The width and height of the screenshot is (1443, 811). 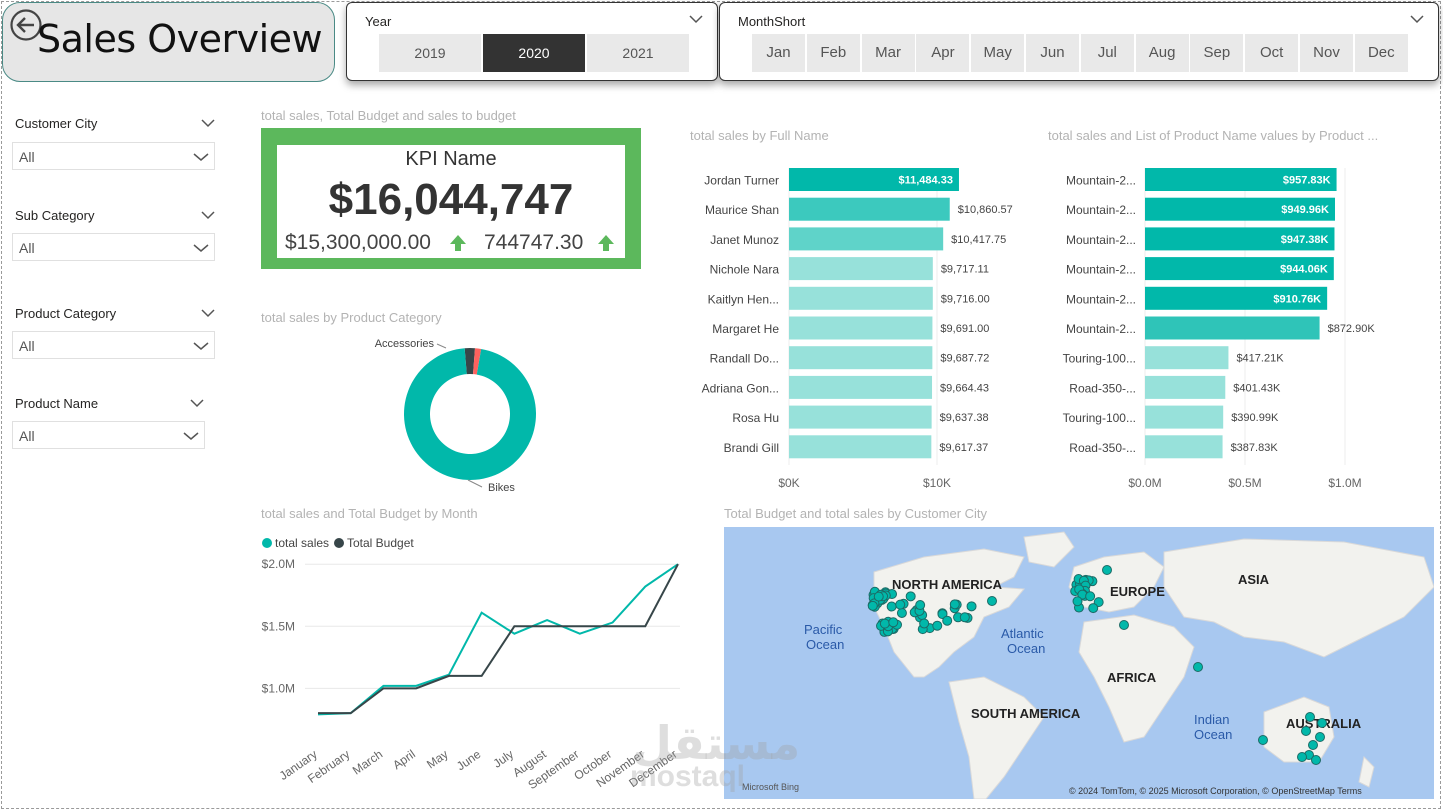 What do you see at coordinates (1137, 591) in the screenshot?
I see `map-label: EUROPE` at bounding box center [1137, 591].